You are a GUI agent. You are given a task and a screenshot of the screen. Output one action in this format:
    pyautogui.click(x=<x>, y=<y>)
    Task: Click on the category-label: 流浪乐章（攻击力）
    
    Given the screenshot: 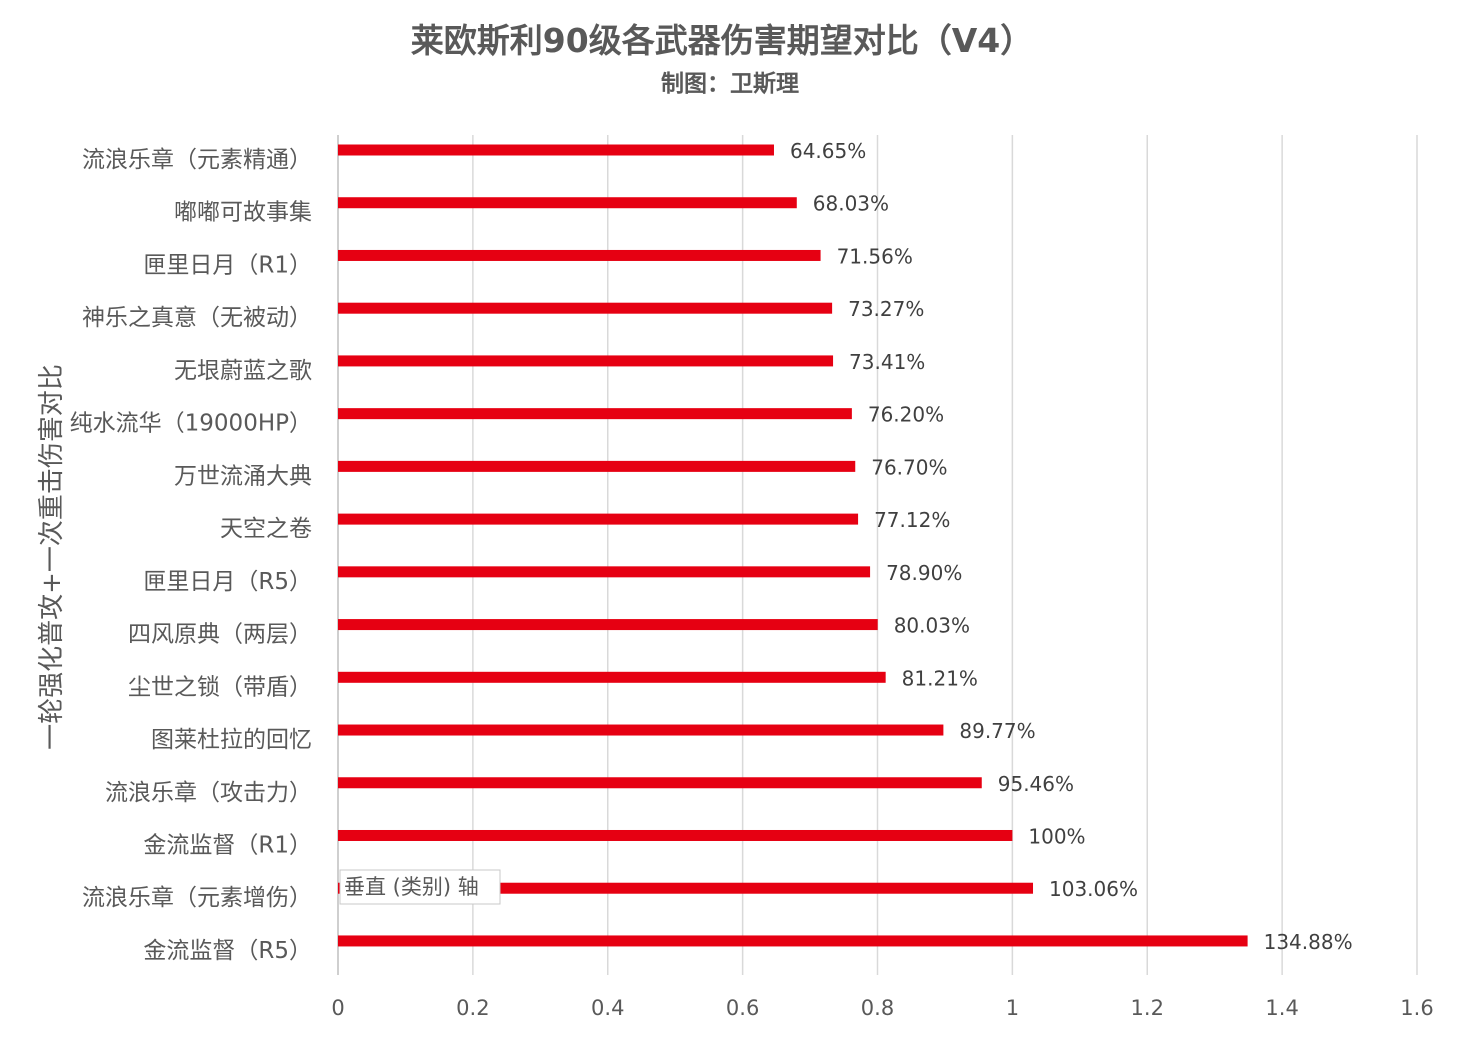 What is the action you would take?
    pyautogui.click(x=208, y=793)
    